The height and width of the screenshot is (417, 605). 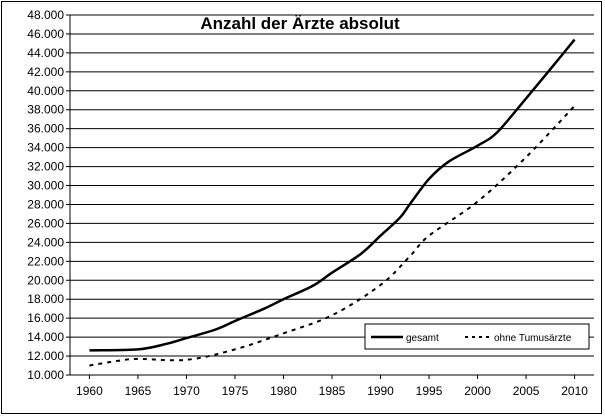 I want to click on x-tick-label: 1995, so click(x=429, y=391).